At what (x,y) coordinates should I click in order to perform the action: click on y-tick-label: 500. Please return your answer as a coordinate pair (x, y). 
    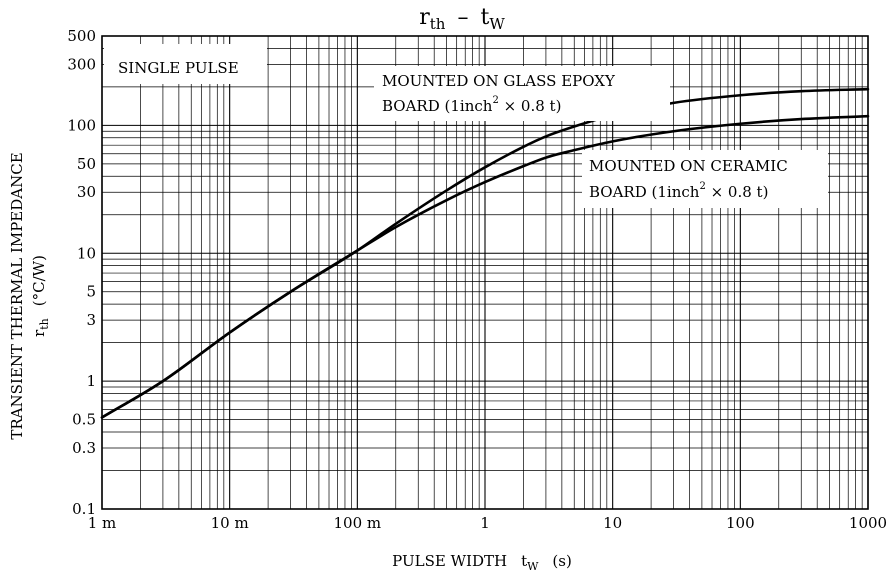
    Looking at the image, I should click on (81, 36).